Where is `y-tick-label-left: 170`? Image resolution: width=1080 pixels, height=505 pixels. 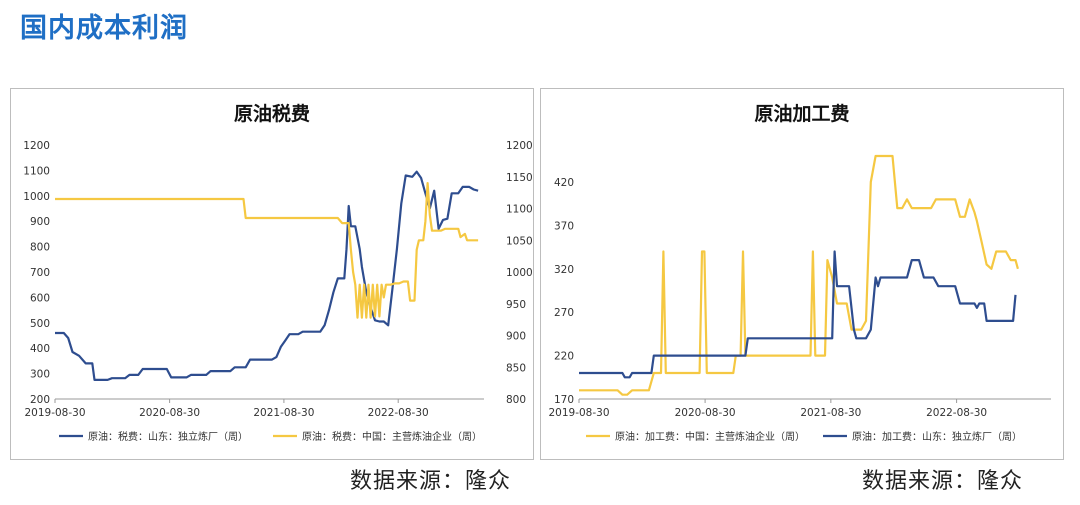
y-tick-label-left: 170 is located at coordinates (564, 400).